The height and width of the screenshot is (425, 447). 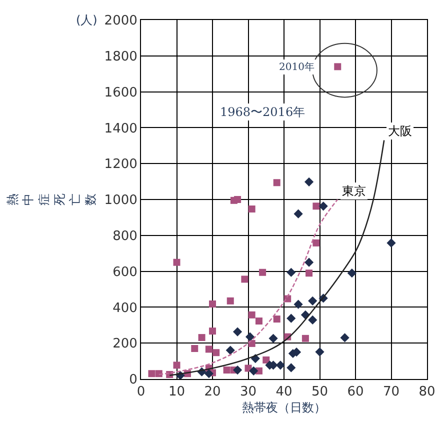 What do you see at coordinates (391, 392) in the screenshot?
I see `x-tick-label: 70` at bounding box center [391, 392].